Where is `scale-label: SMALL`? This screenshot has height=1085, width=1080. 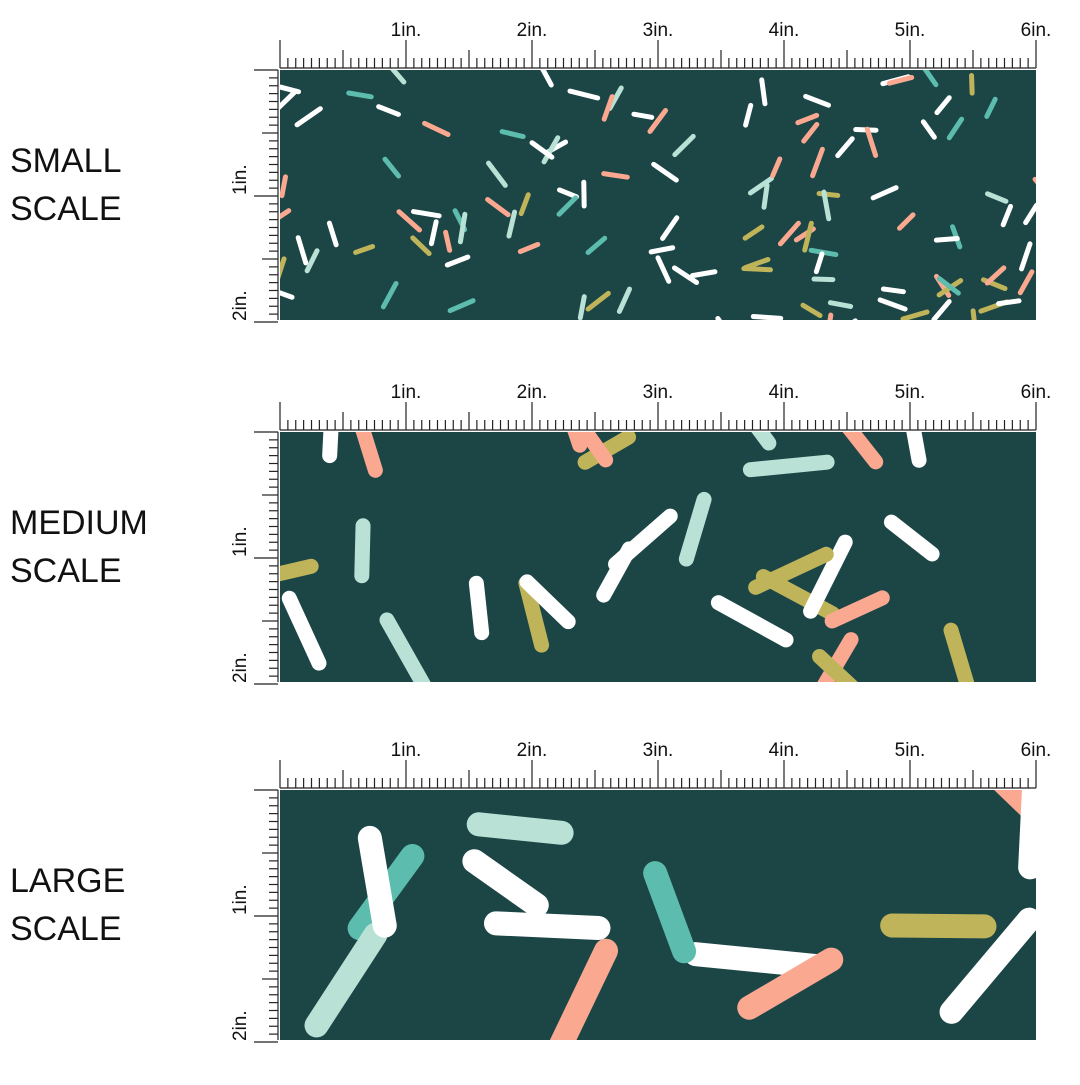
scale-label: SMALL is located at coordinates (66, 161).